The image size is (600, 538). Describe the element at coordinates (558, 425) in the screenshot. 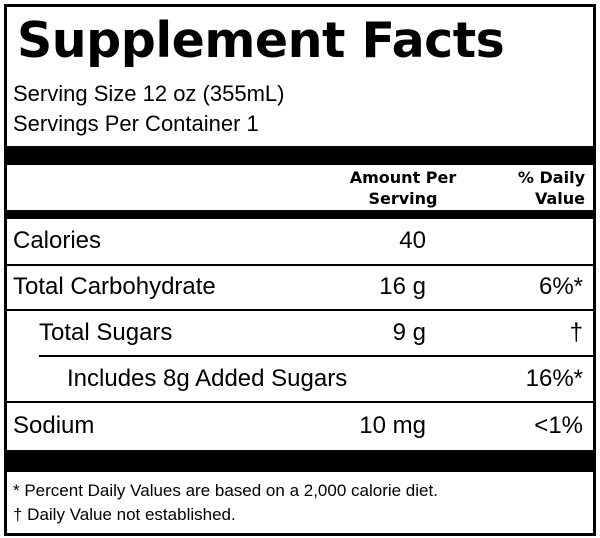

I see `nutrient-dv-sodium: <1%` at that location.